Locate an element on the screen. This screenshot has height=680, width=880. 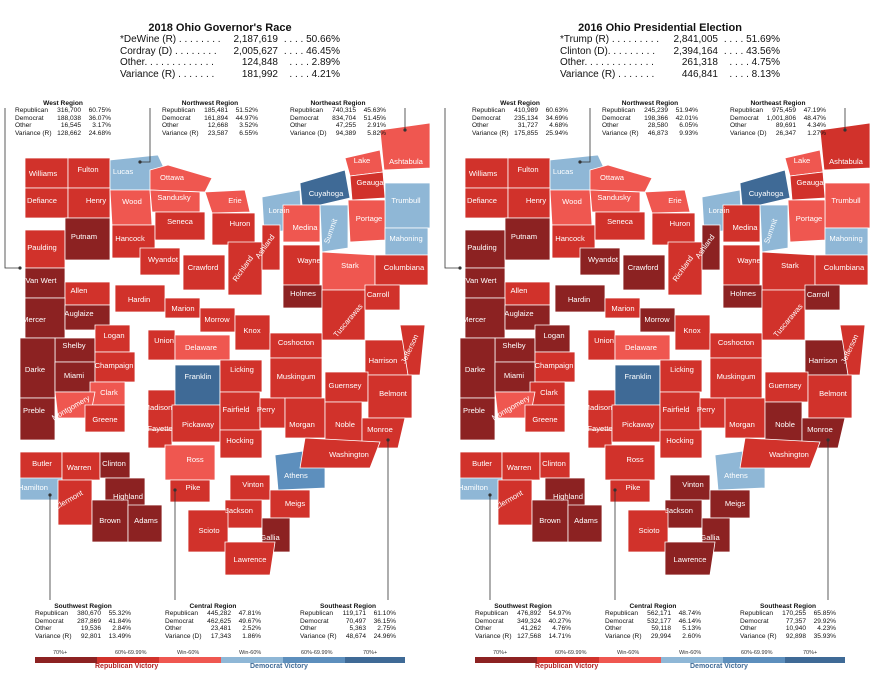
region-stat-row: Democrat 70,497 36.15% is located at coordinates (348, 621).